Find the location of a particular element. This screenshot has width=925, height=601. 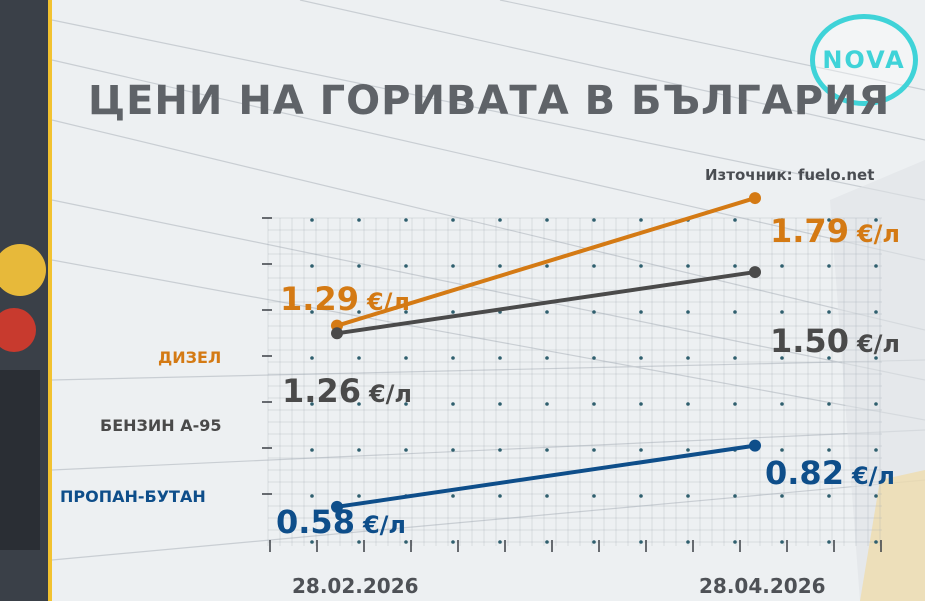

value-text: 1.79 is located at coordinates (809, 231).